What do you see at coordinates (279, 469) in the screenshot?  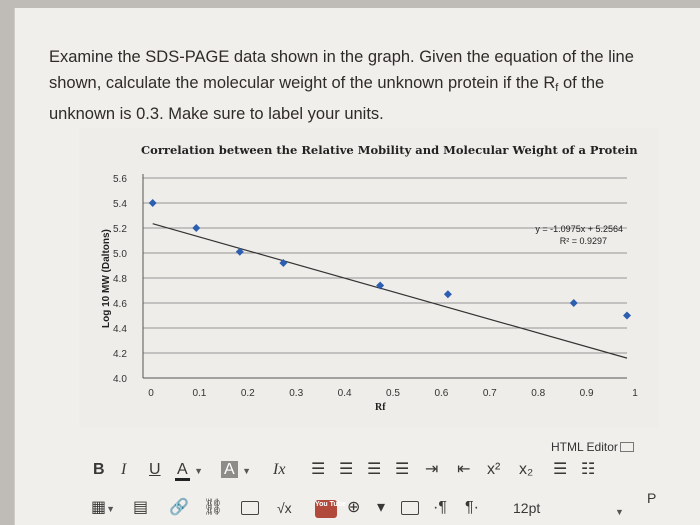 I see `clear-format-button: Ix` at bounding box center [279, 469].